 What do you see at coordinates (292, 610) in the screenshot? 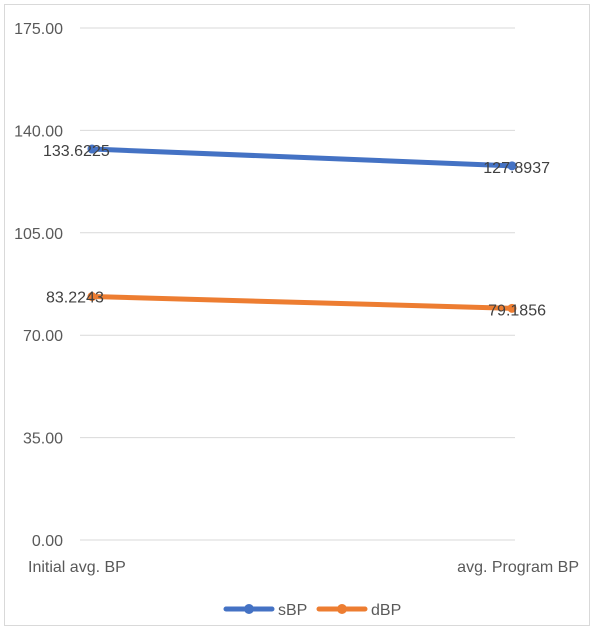
I see `legend-label: sBP` at bounding box center [292, 610].